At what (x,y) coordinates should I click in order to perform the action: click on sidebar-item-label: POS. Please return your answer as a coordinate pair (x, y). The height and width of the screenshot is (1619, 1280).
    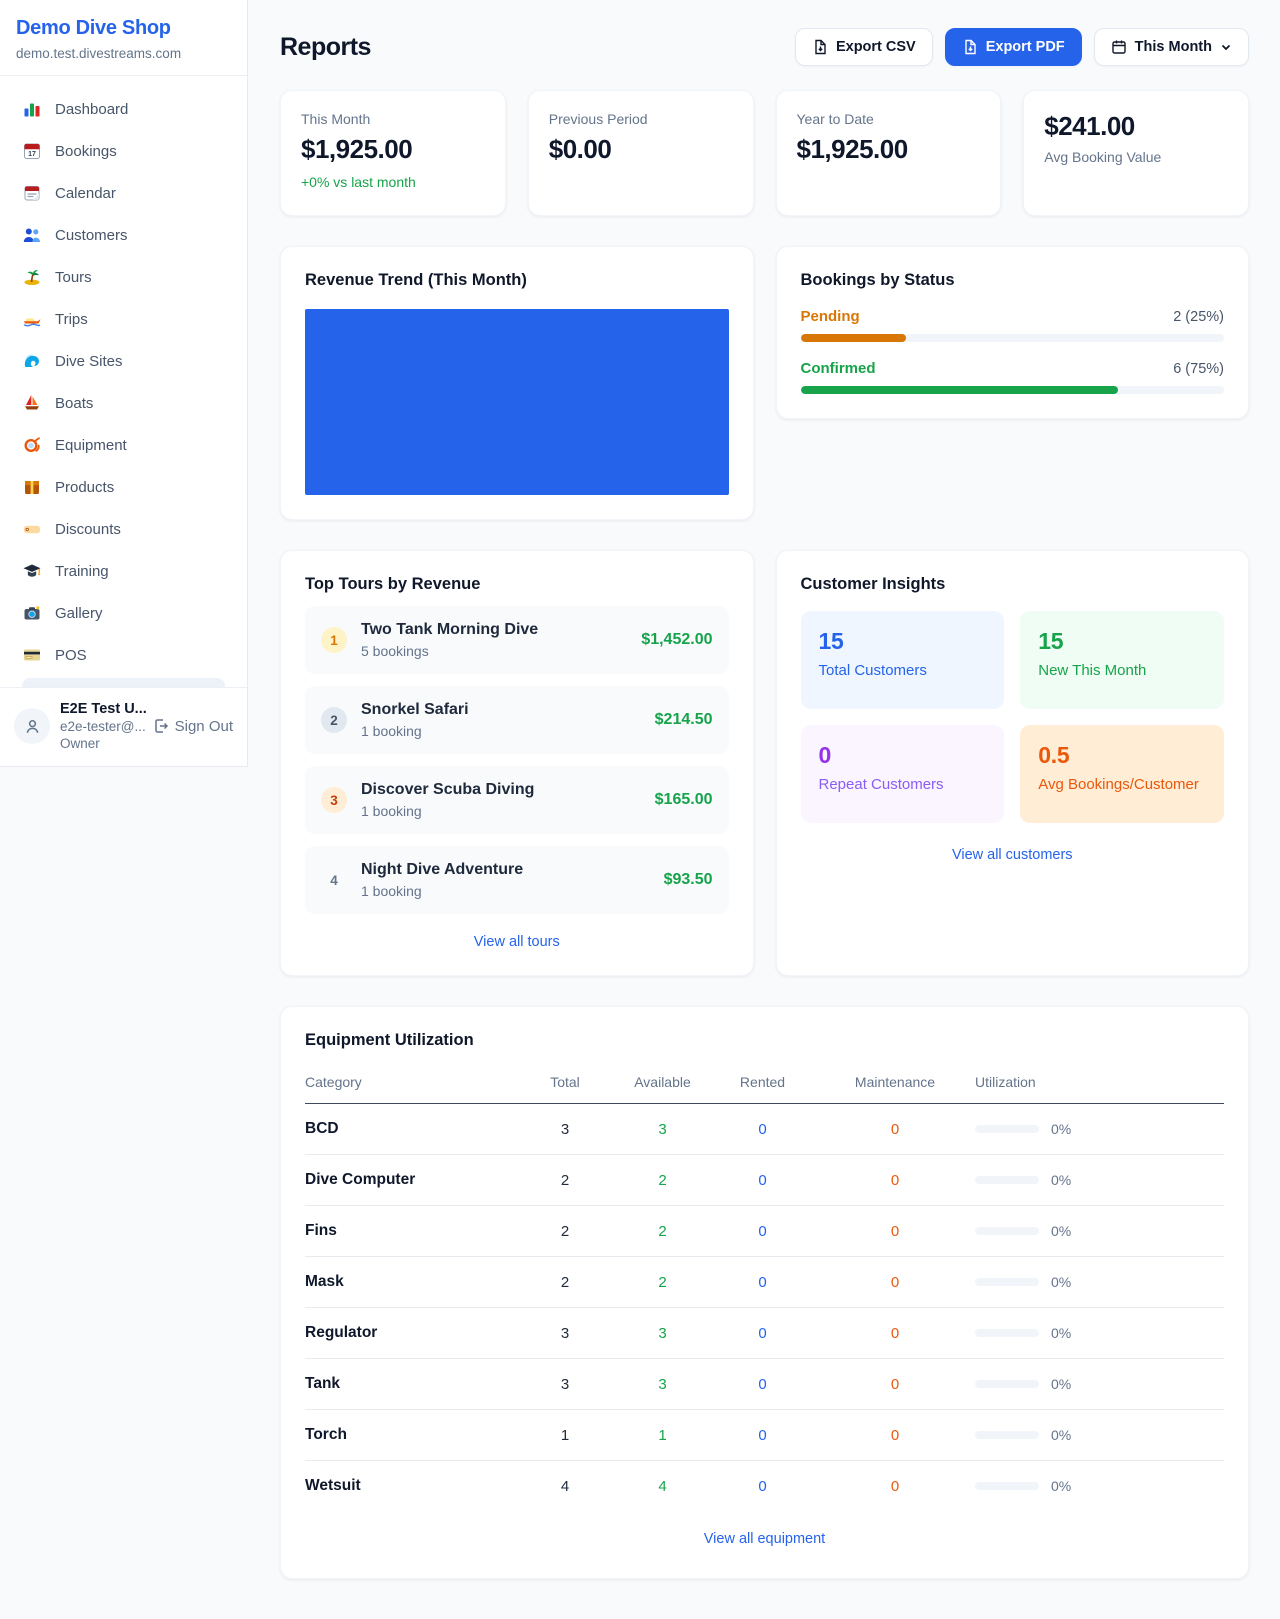
    Looking at the image, I should click on (71, 655).